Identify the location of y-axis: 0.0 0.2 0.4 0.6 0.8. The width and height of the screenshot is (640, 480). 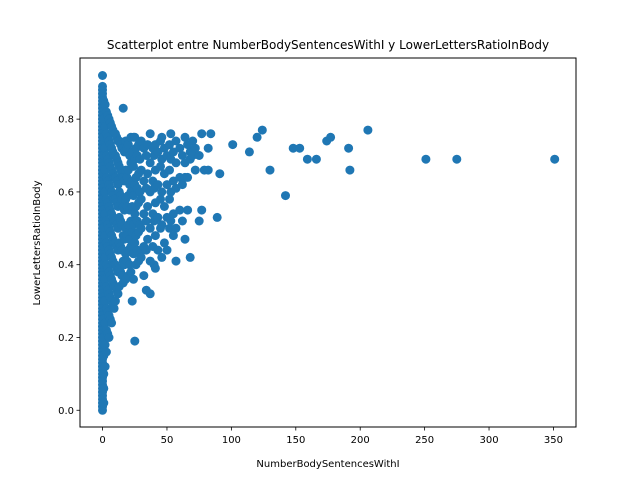
(69, 266).